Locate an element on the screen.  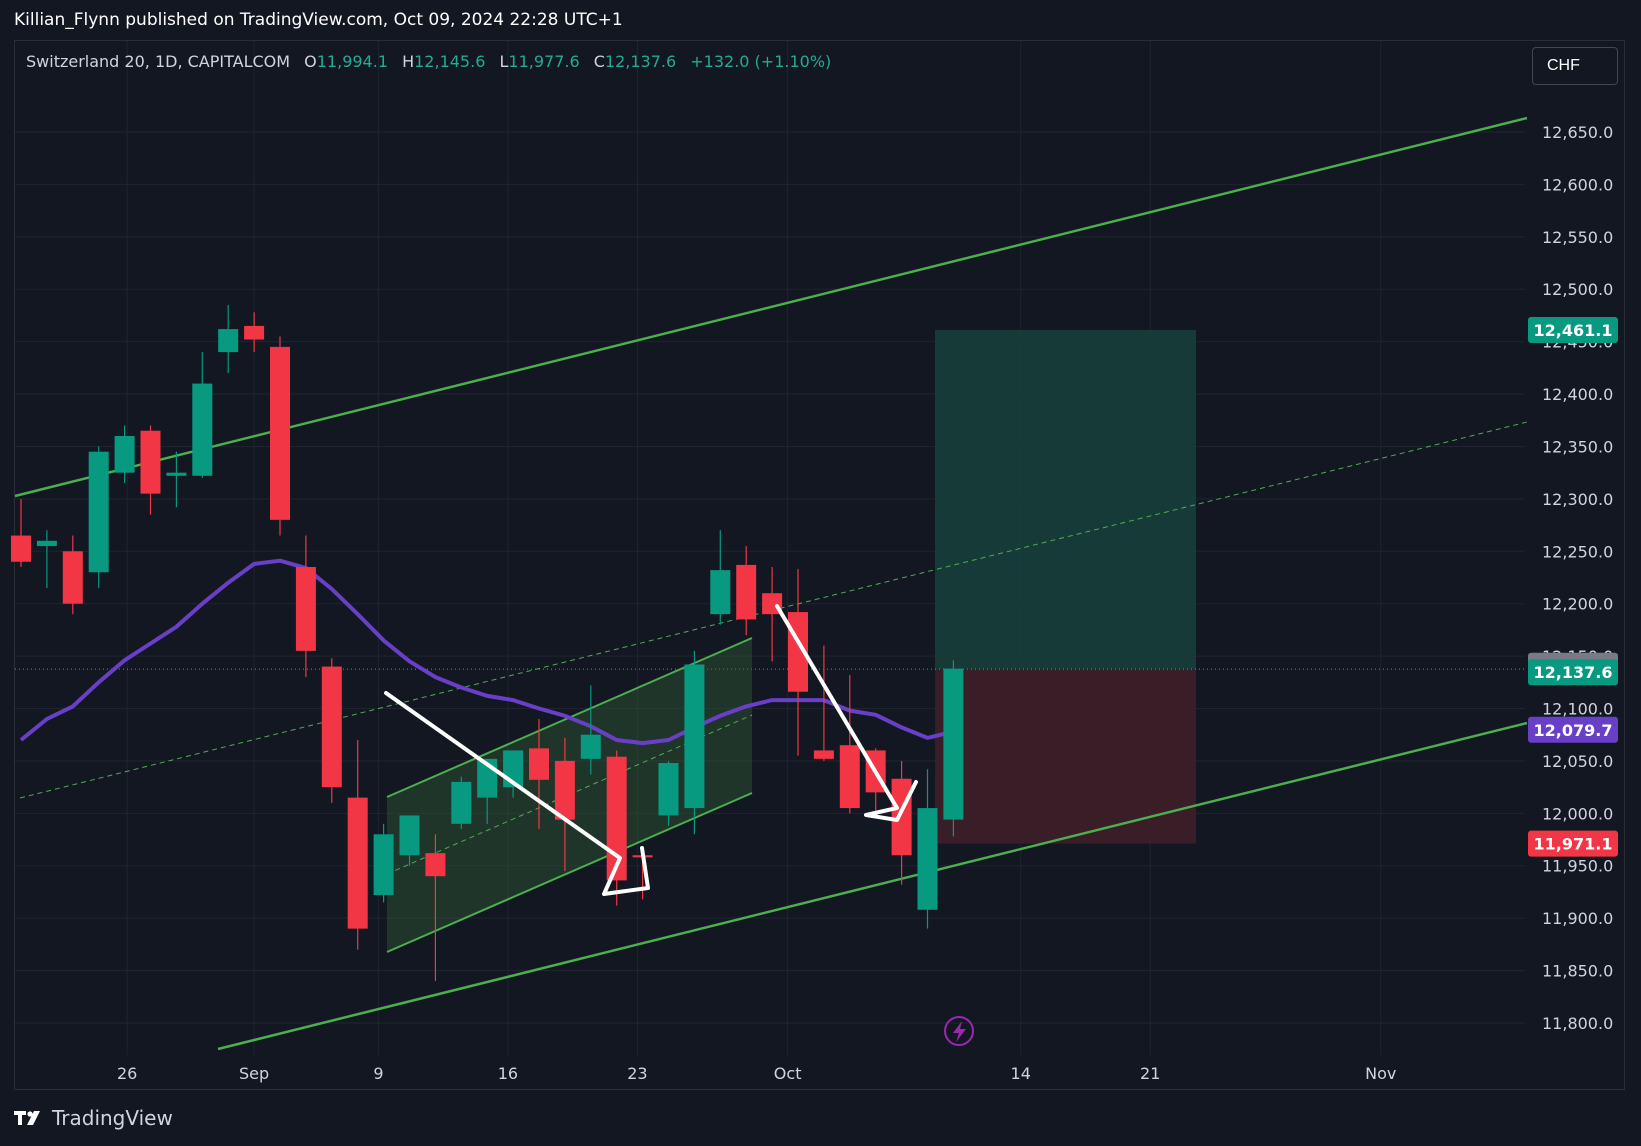
currency-button: CHF is located at coordinates (1575, 66).